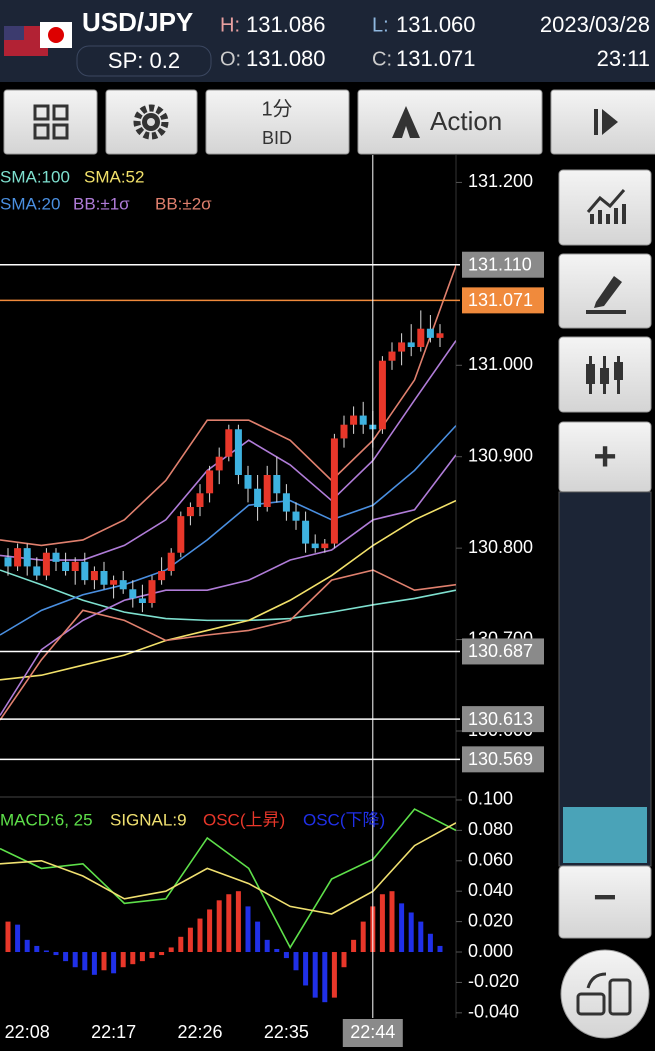 The height and width of the screenshot is (1051, 655). I want to click on low: 131.060, so click(436, 24).